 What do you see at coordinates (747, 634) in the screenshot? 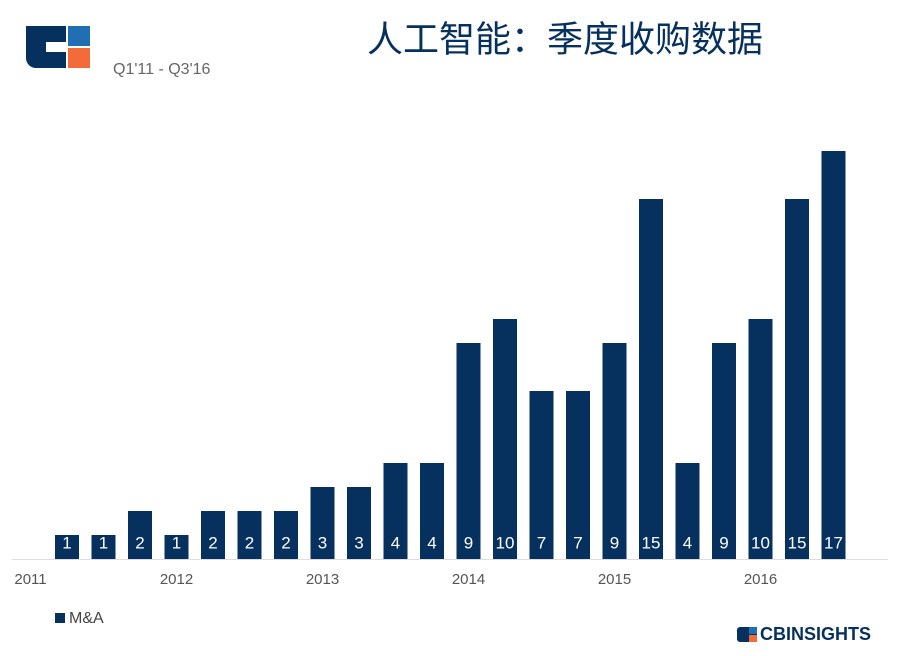
I see `brand-logo` at bounding box center [747, 634].